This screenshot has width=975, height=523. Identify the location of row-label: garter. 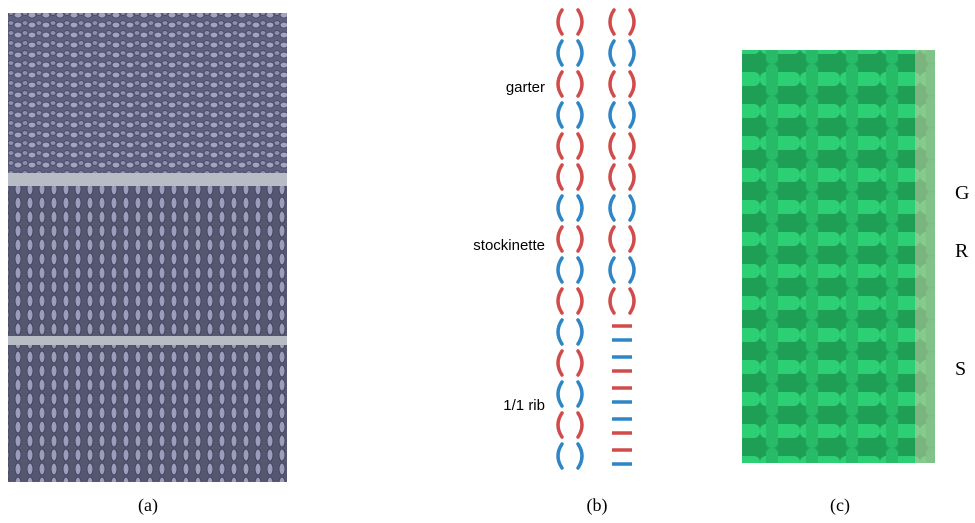
(525, 87).